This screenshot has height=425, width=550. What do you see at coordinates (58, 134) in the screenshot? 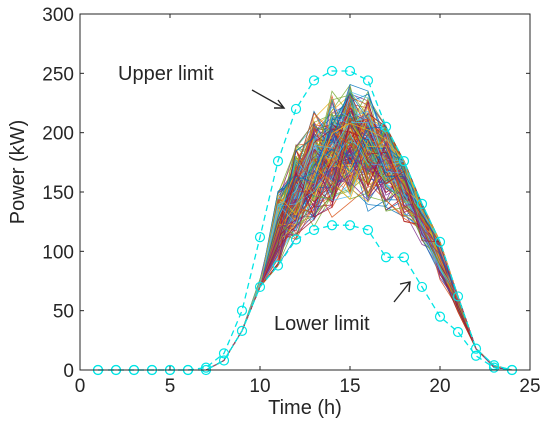
I see `y-tick-label: 200` at bounding box center [58, 134].